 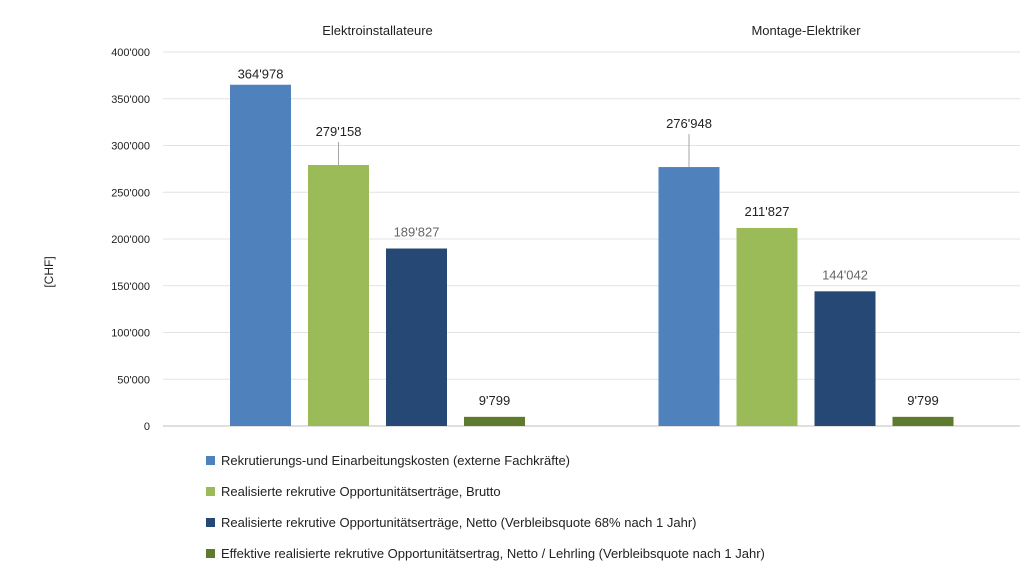 I want to click on category-title: Montage-Elektriker, so click(x=806, y=30).